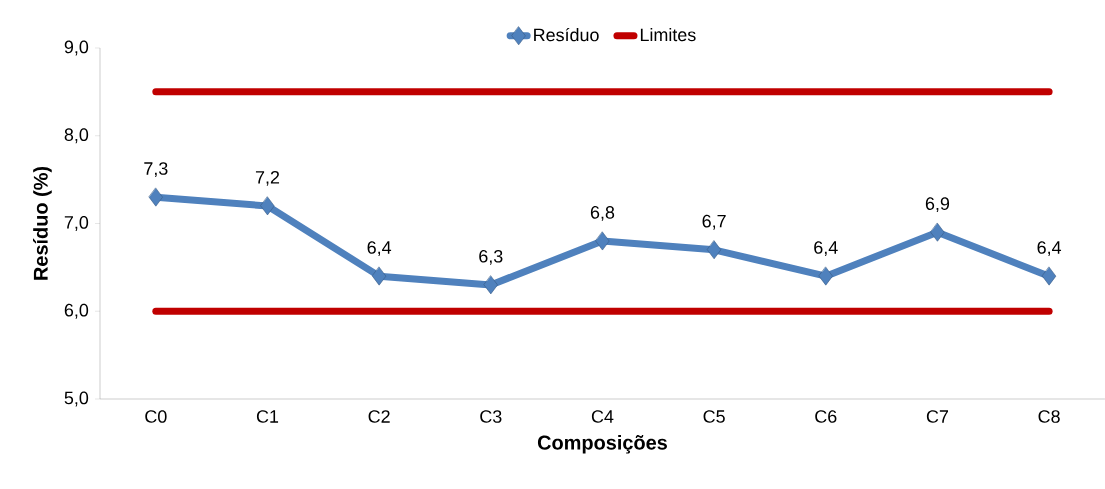  What do you see at coordinates (602, 213) in the screenshot?
I see `data-label: 6,8` at bounding box center [602, 213].